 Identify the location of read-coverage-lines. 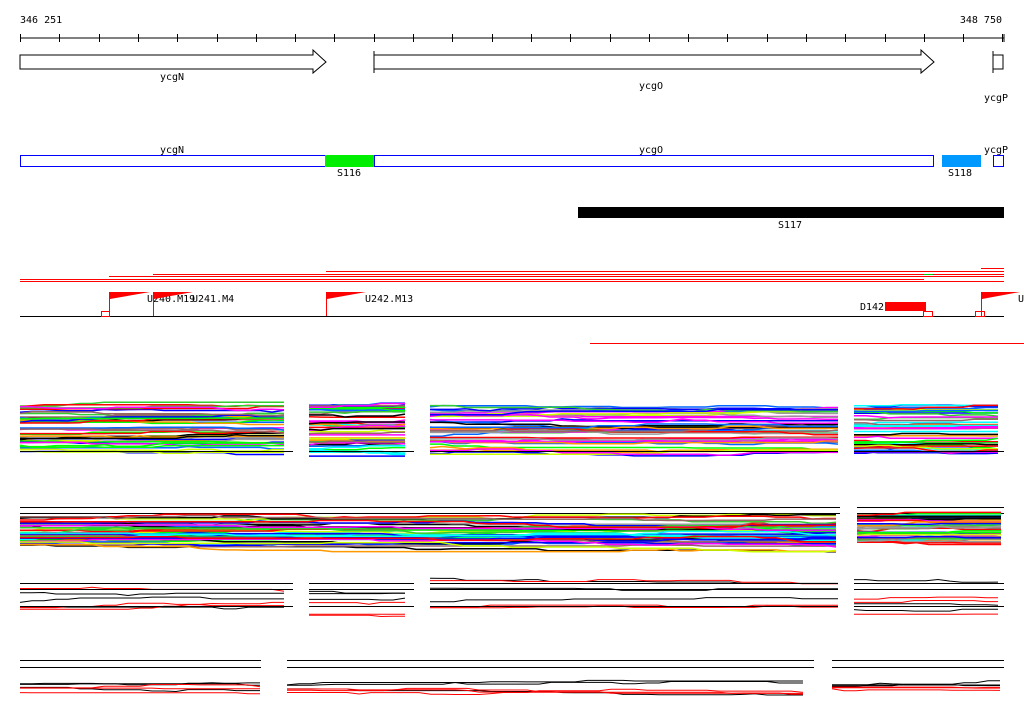
(512, 275).